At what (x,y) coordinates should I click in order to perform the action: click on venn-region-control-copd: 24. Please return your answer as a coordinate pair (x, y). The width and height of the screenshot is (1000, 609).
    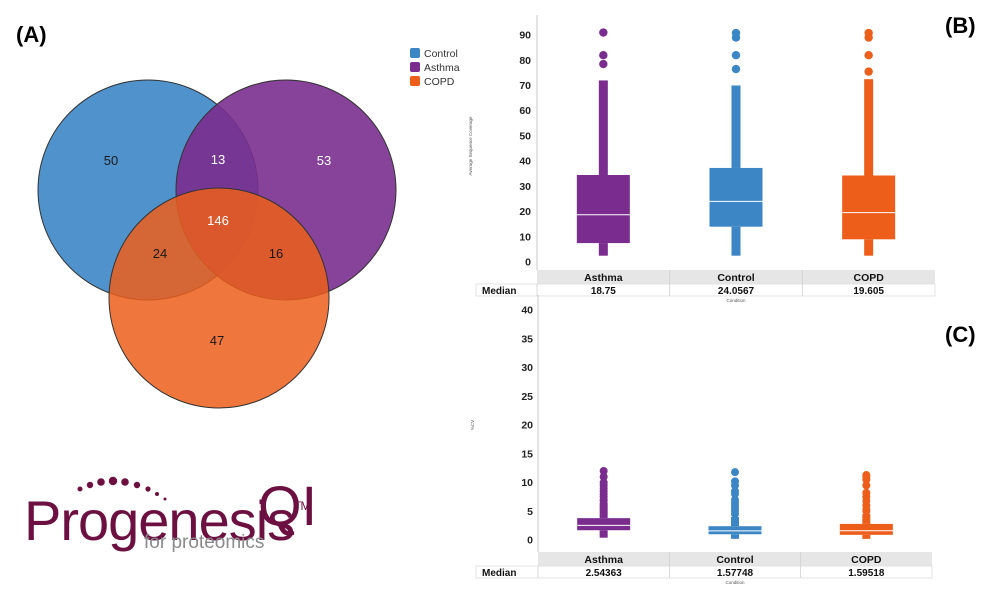
    Looking at the image, I should click on (160, 253).